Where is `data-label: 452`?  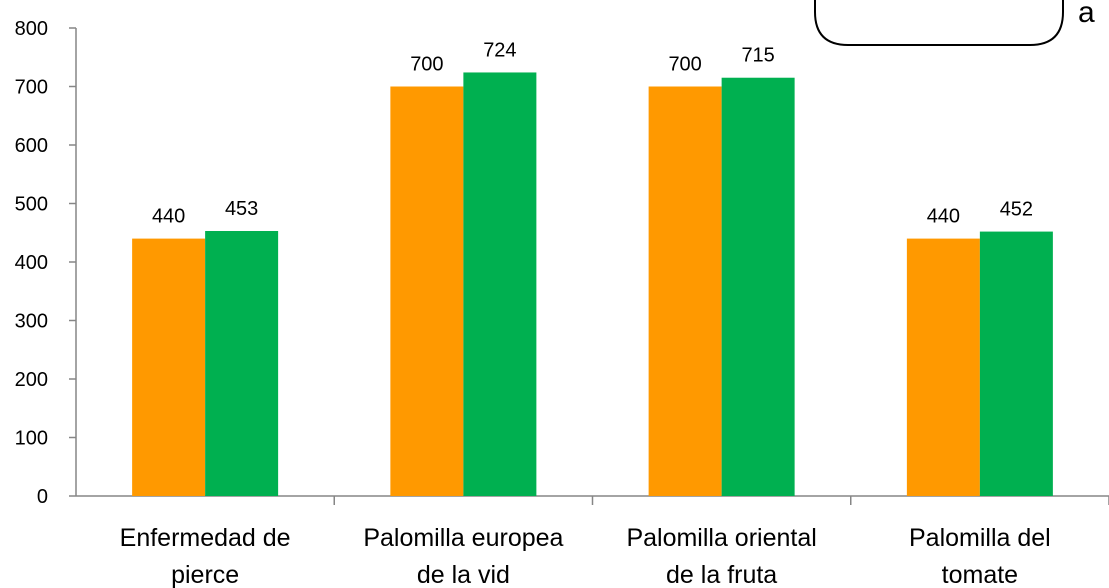
data-label: 452 is located at coordinates (1016, 210).